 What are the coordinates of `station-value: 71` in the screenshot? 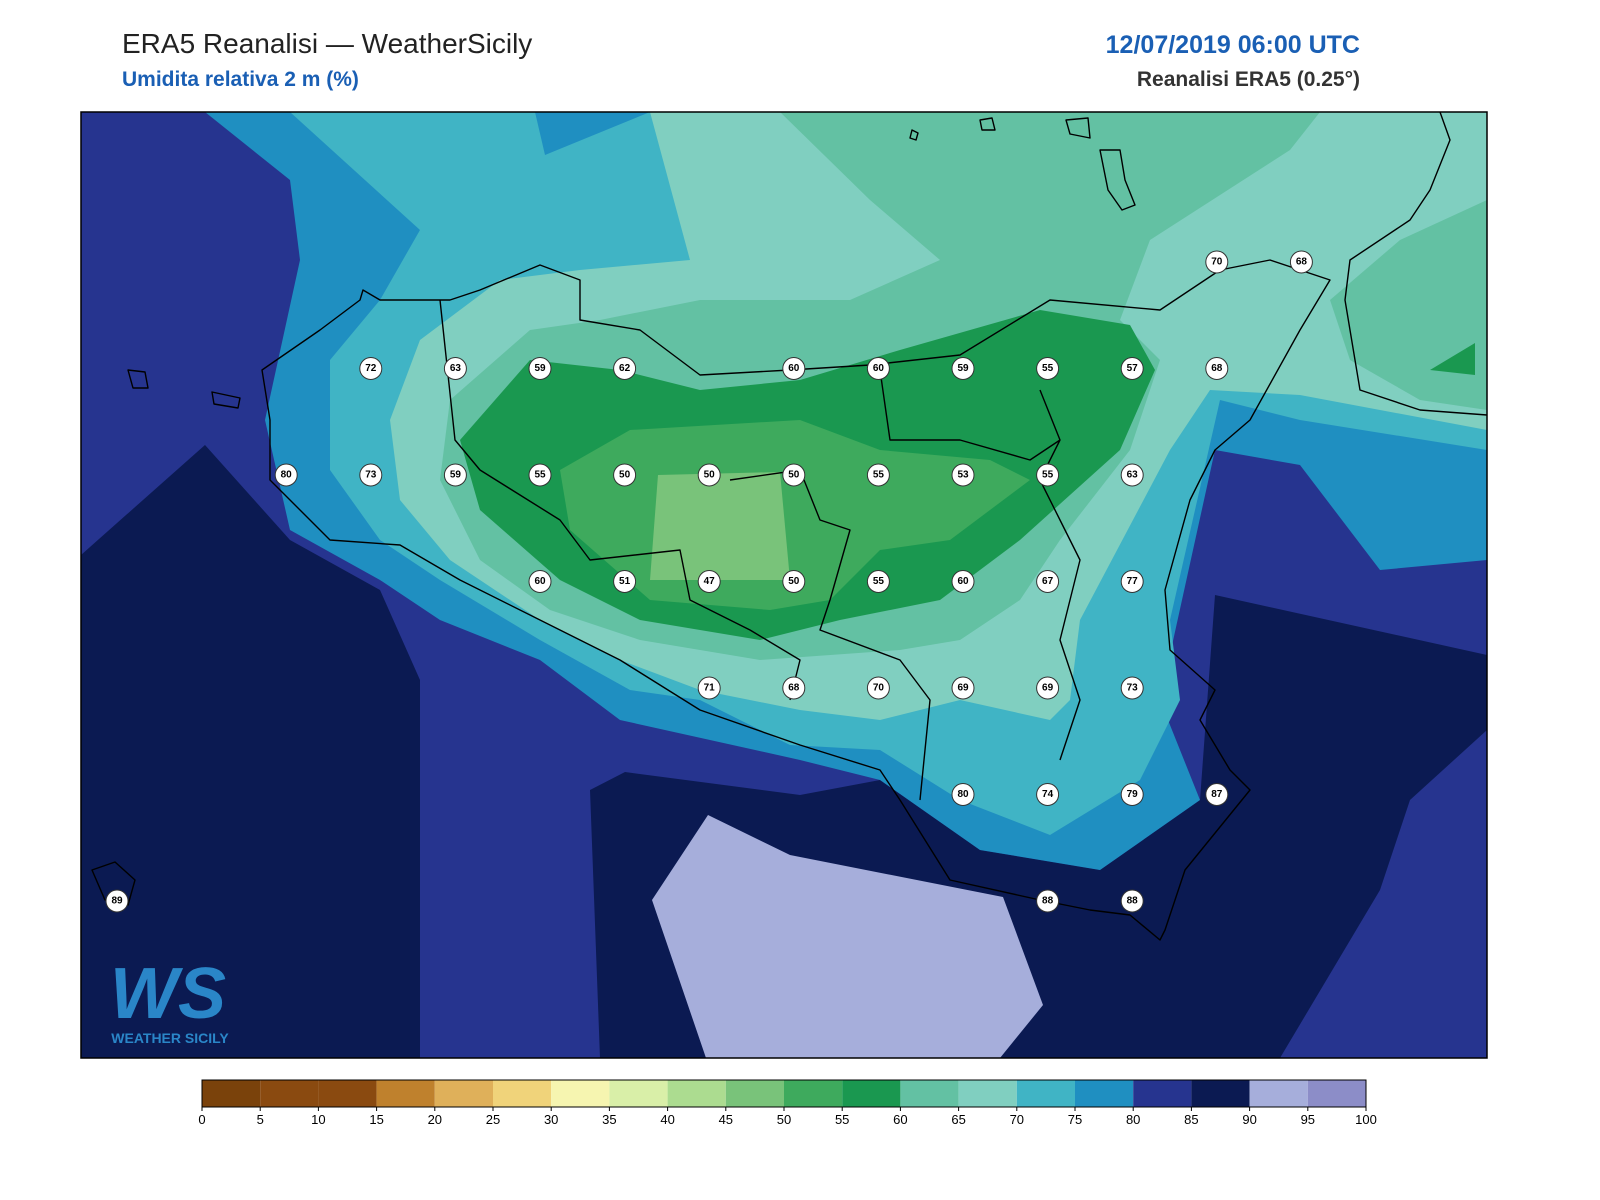 It's located at (710, 688).